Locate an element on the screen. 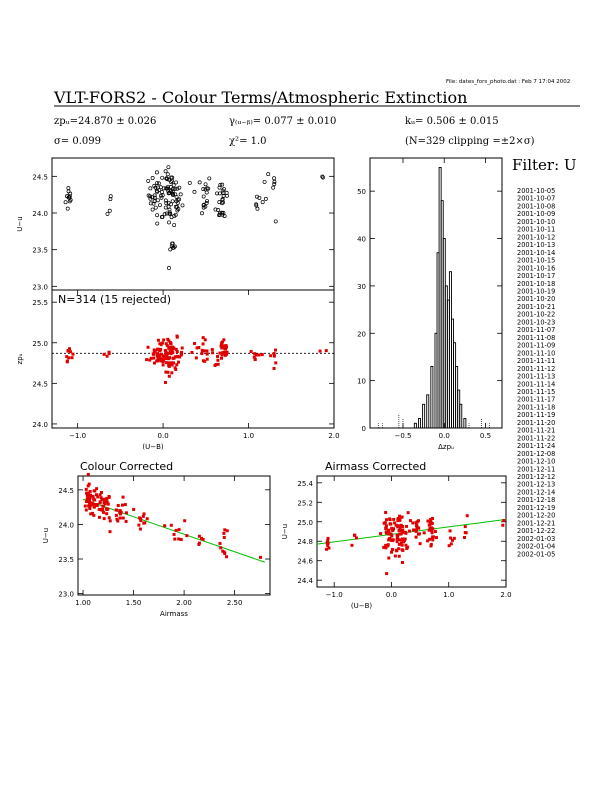 This screenshot has width=612, height=792. histogram-bar is located at coordinates (428, 411).